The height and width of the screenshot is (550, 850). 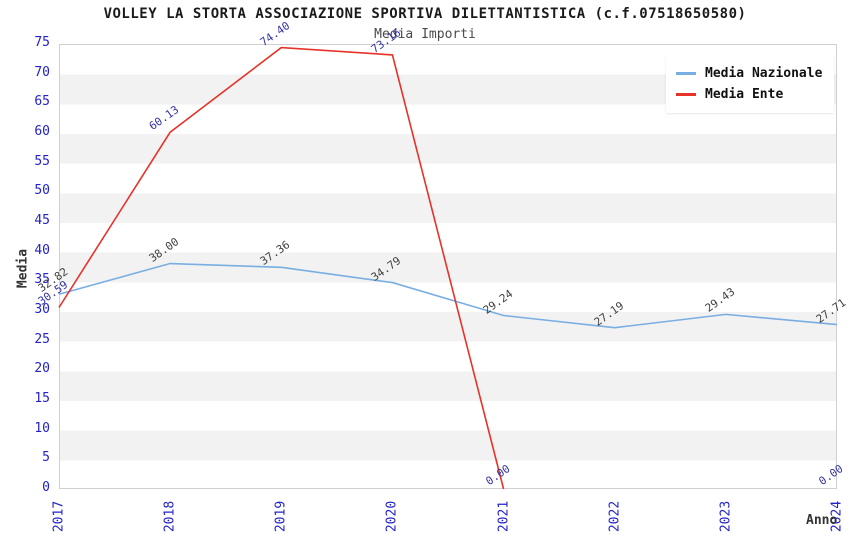 What do you see at coordinates (42, 428) in the screenshot?
I see `y-tick-label: 10` at bounding box center [42, 428].